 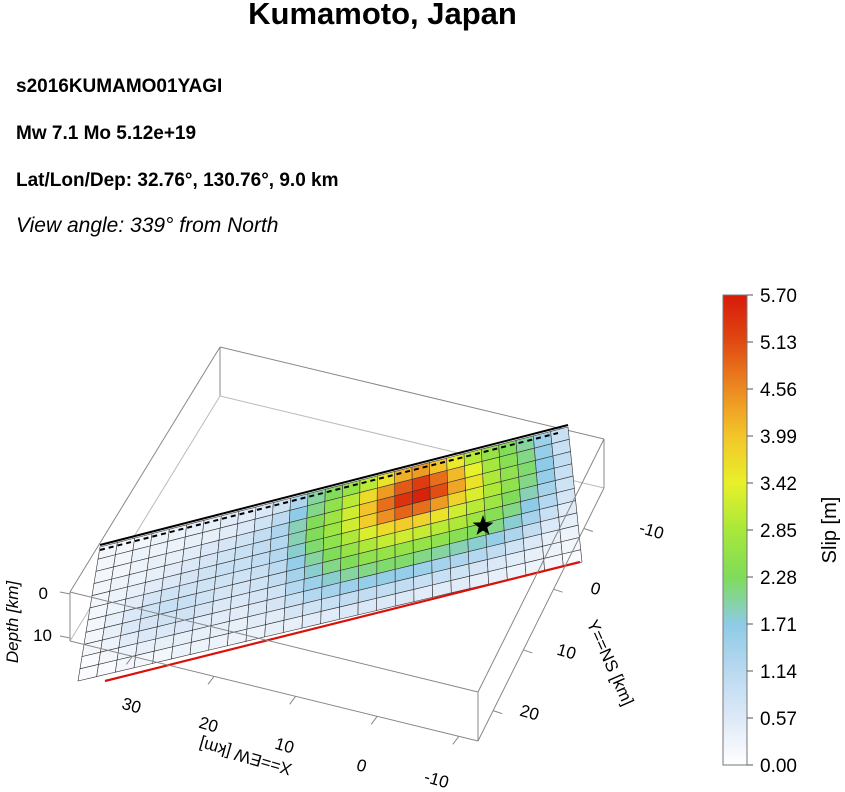 What do you see at coordinates (361, 765) in the screenshot?
I see `x-tick-label: 0` at bounding box center [361, 765].